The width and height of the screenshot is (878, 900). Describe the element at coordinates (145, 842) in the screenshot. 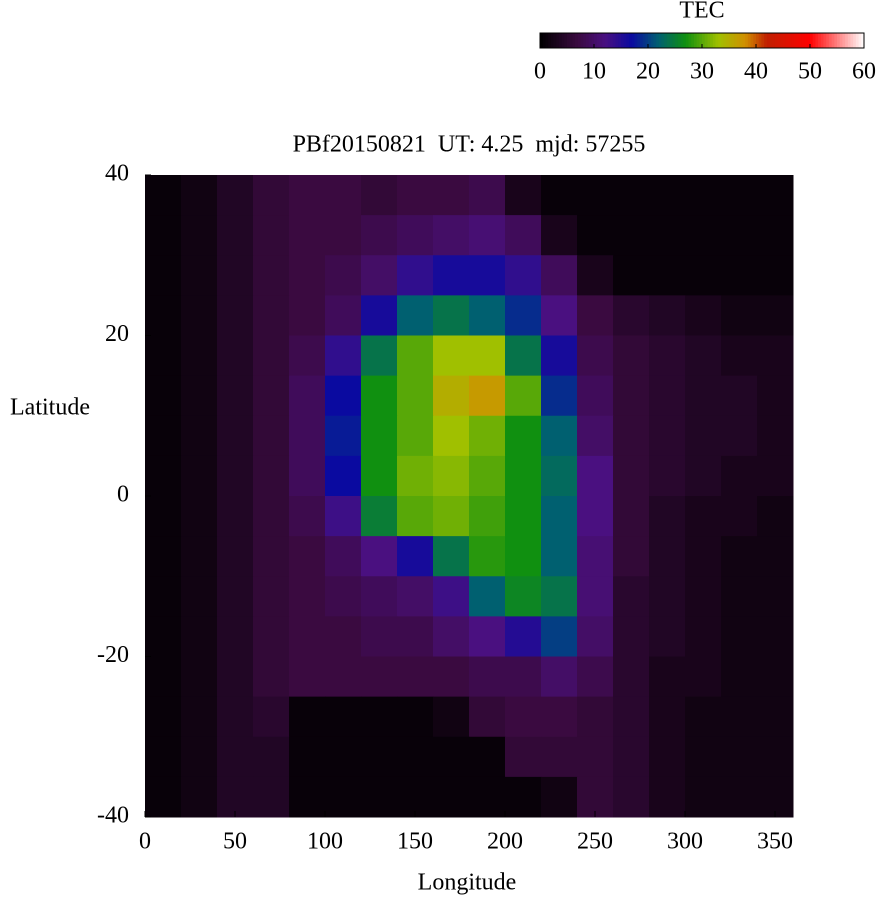

I see `x-tick-label: 0` at that location.